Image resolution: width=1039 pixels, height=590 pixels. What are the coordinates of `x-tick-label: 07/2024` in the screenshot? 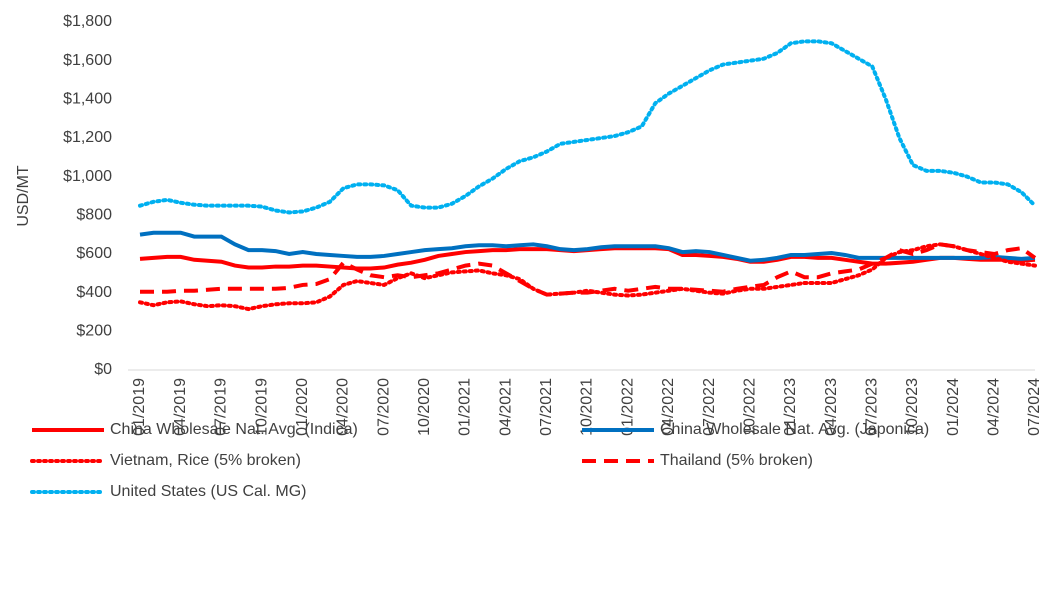 It's located at (1032, 407).